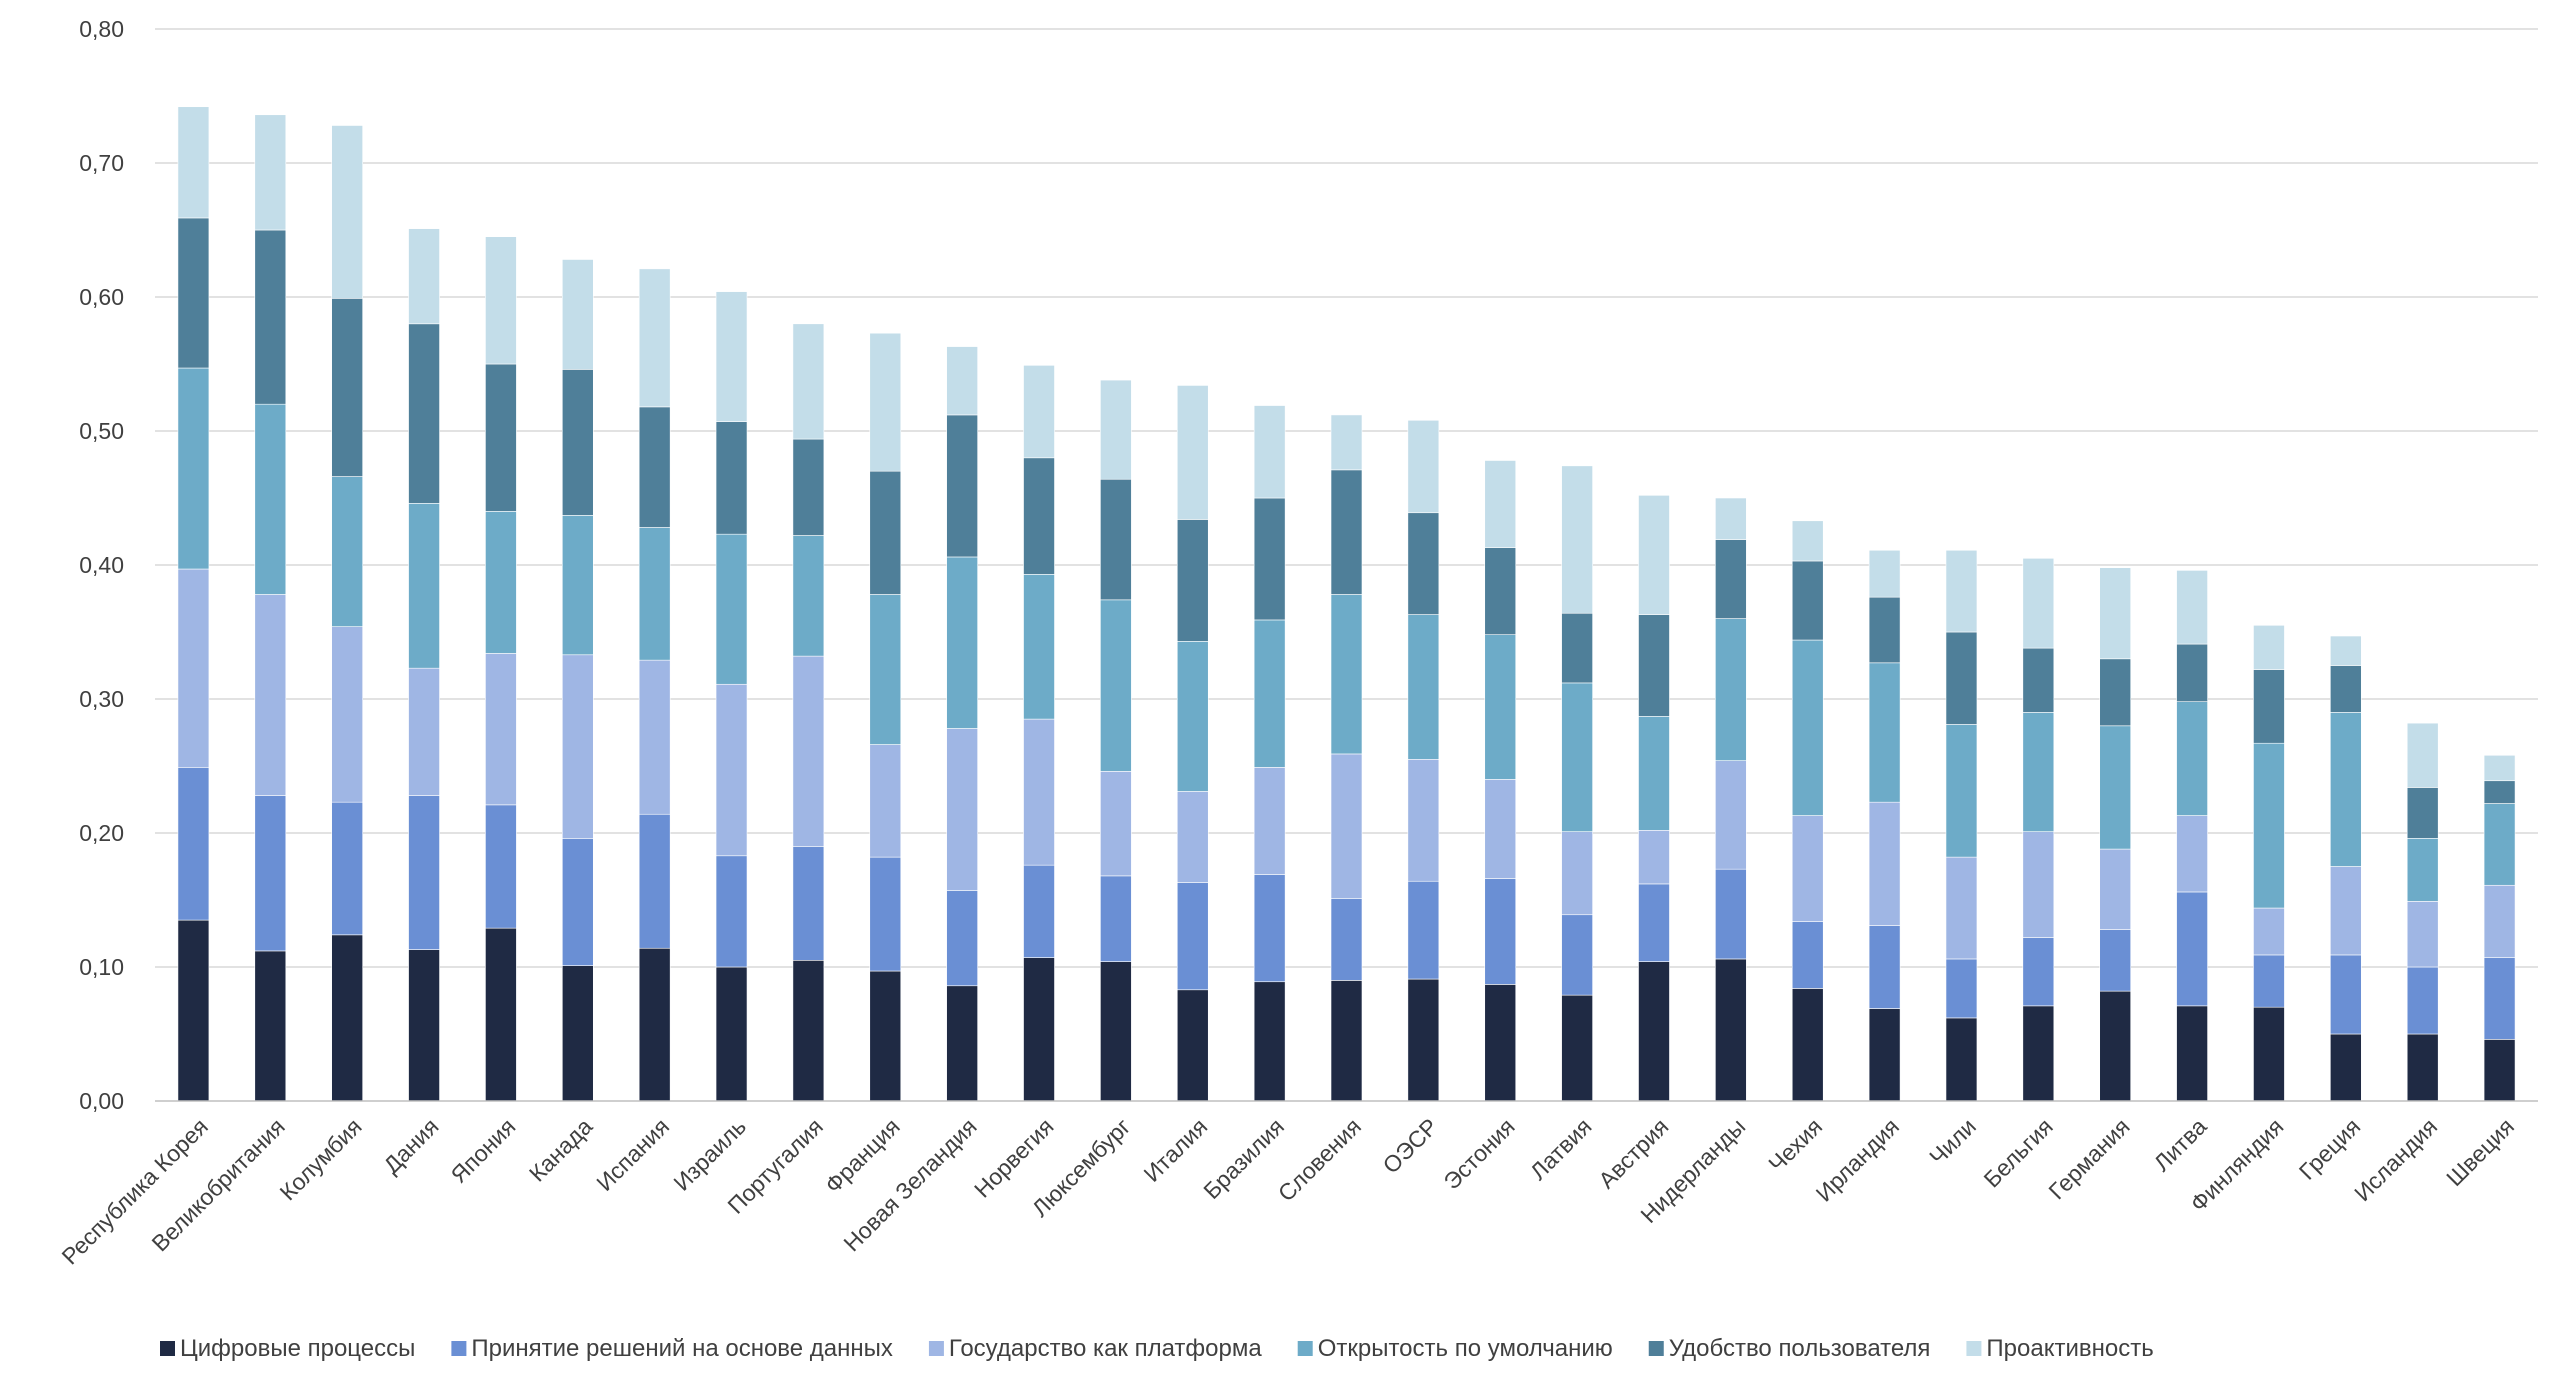 This screenshot has height=1398, width=2560. Describe the element at coordinates (101, 431) in the screenshot. I see `y-tick-label: 0,50` at that location.